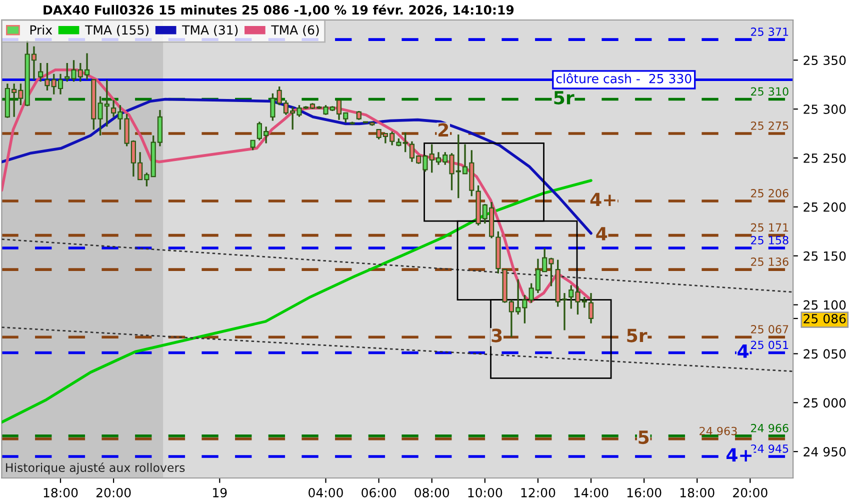  What do you see at coordinates (718, 431) in the screenshot?
I see `ref-line-label: 24 963` at bounding box center [718, 431].